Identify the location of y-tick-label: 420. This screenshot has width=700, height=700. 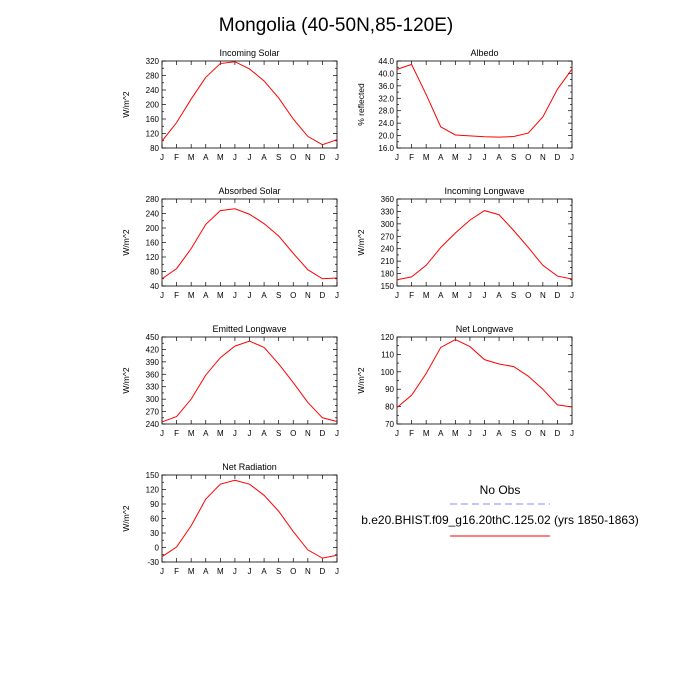
(153, 349).